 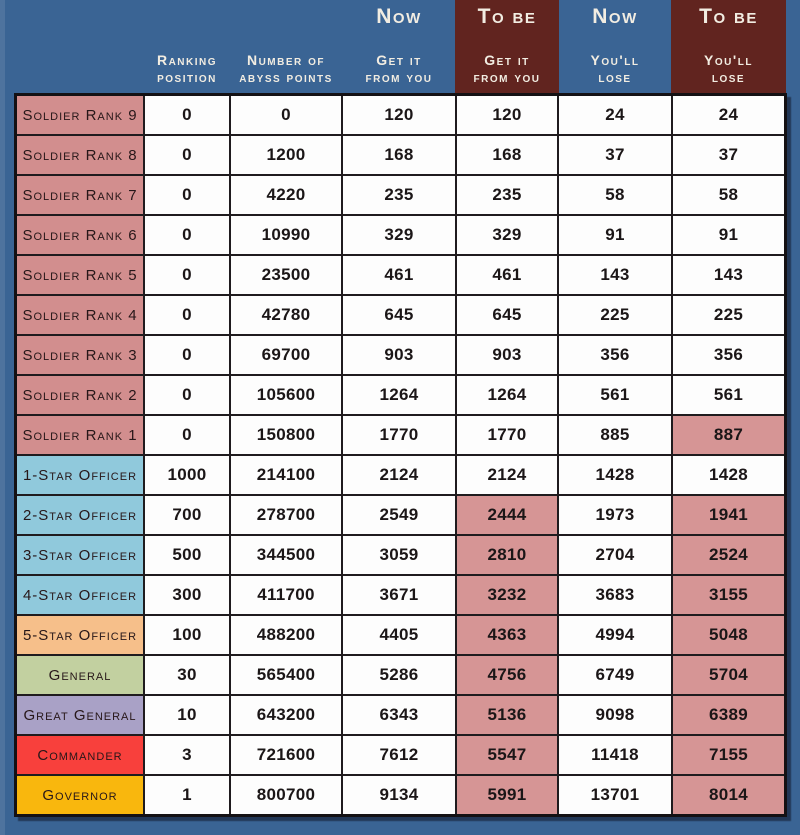 What do you see at coordinates (80, 795) in the screenshot?
I see `rank-label-cell: Governor` at bounding box center [80, 795].